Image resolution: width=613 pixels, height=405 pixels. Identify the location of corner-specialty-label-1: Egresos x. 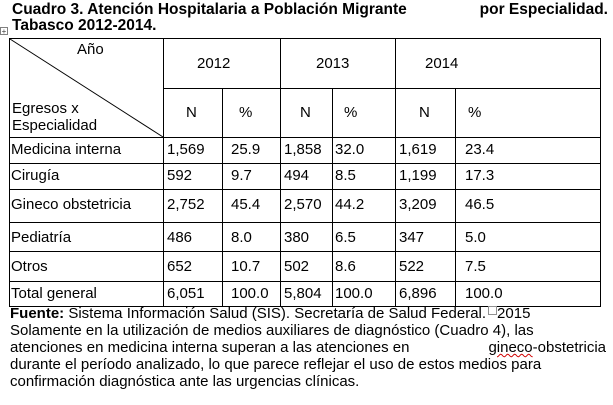
(45, 108).